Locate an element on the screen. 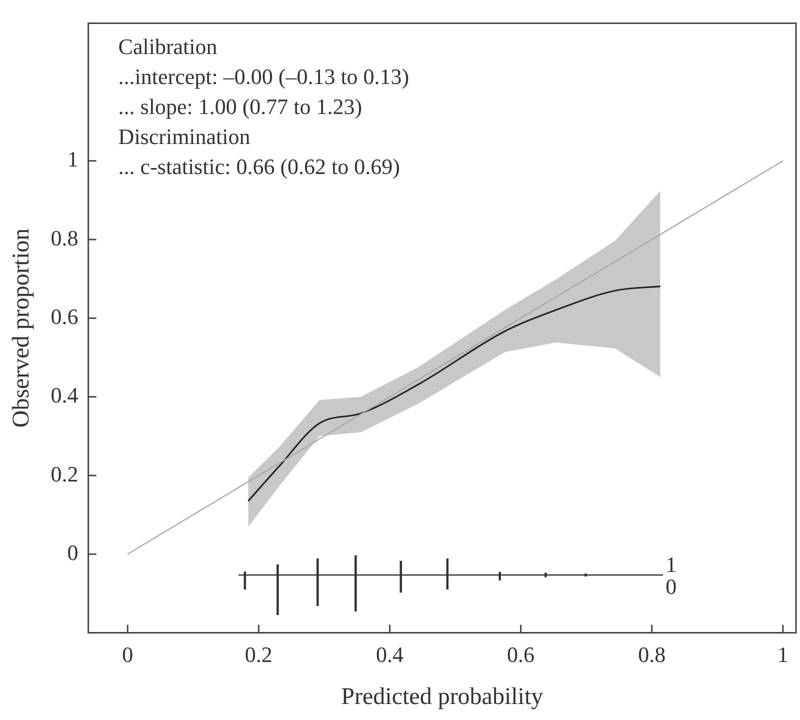 The height and width of the screenshot is (720, 800). annotation: Calibration is located at coordinates (168, 46).